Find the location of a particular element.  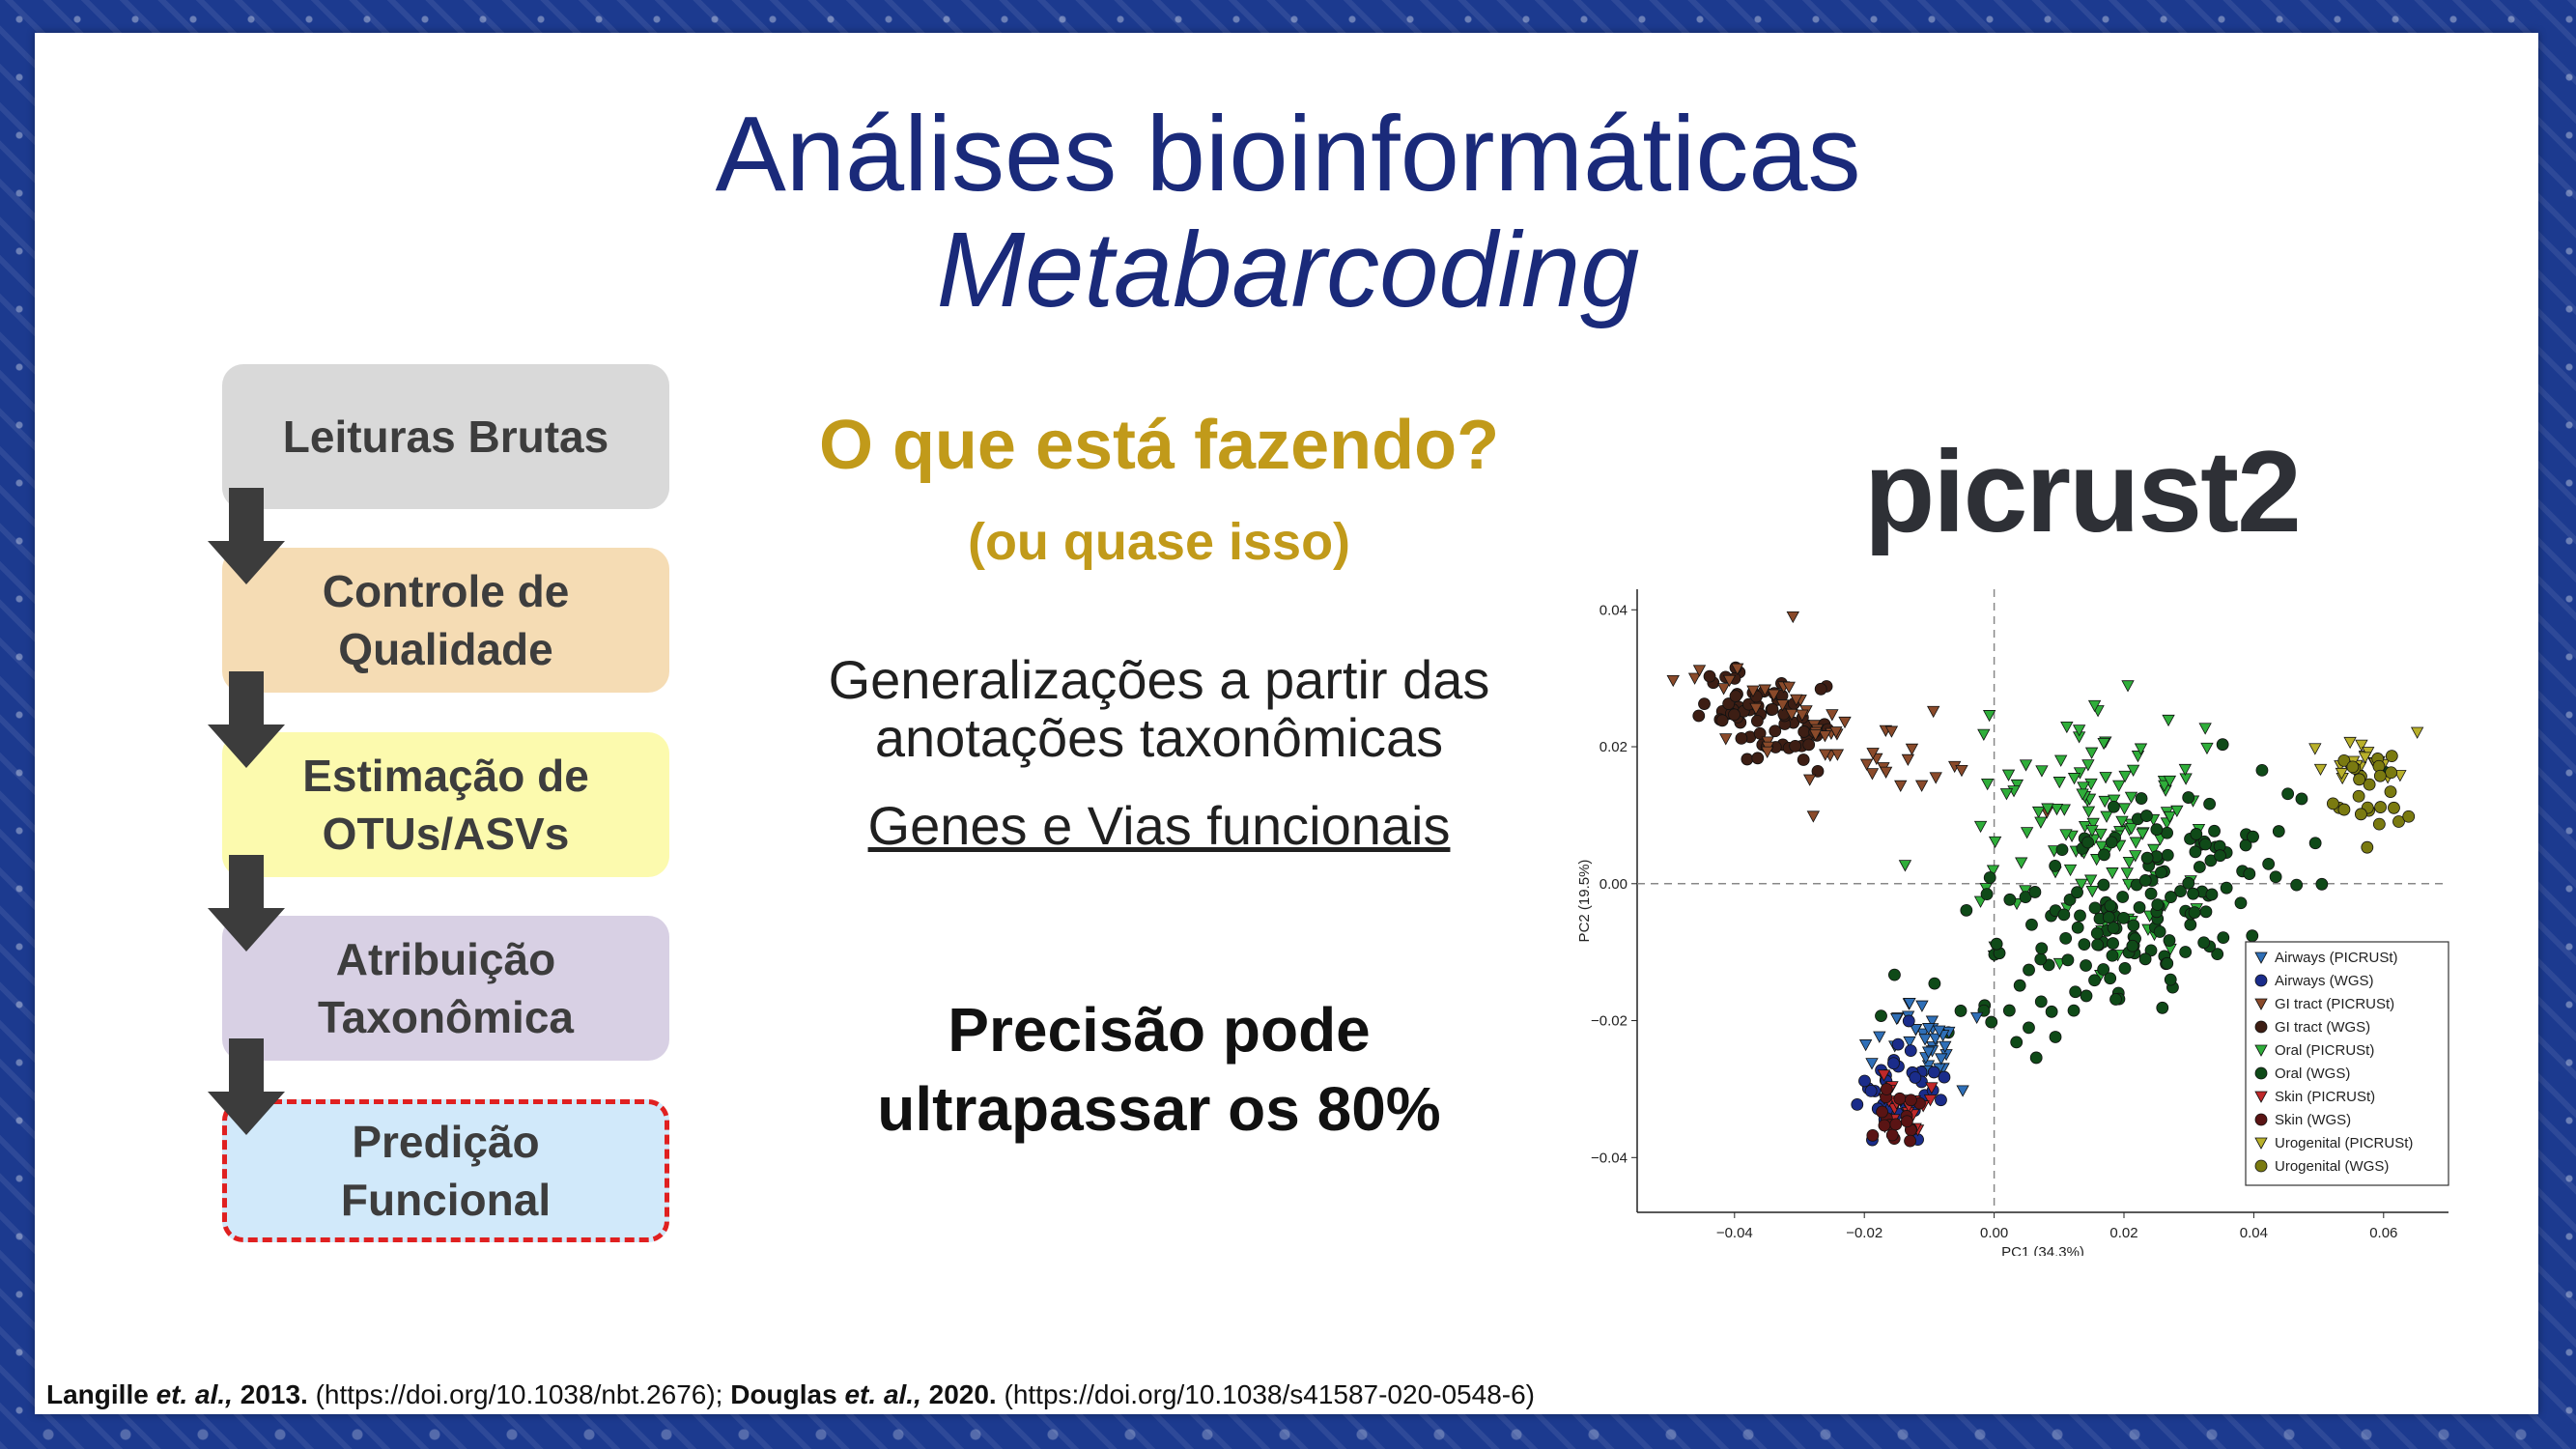

step-taxonomic-assignment: Atribuição Taxonômica is located at coordinates (445, 988).